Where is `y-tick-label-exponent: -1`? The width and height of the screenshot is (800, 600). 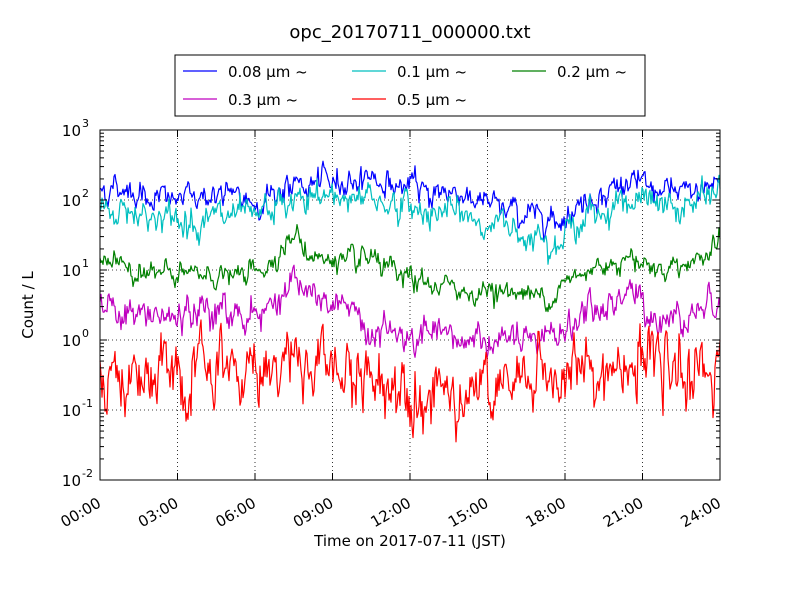
y-tick-label-exponent: -1 is located at coordinates (87, 403).